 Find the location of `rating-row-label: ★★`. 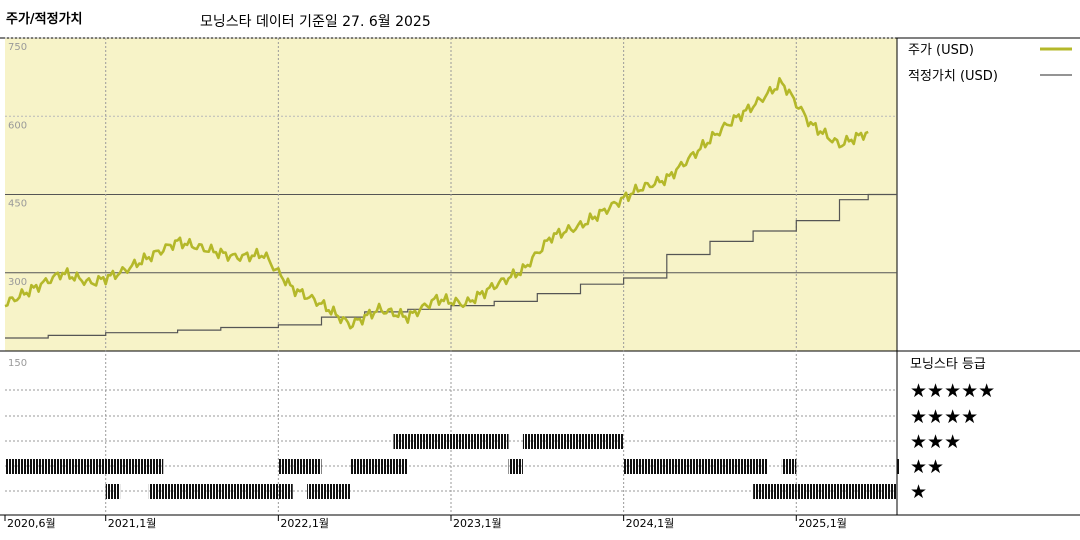

rating-row-label: ★★ is located at coordinates (927, 467).